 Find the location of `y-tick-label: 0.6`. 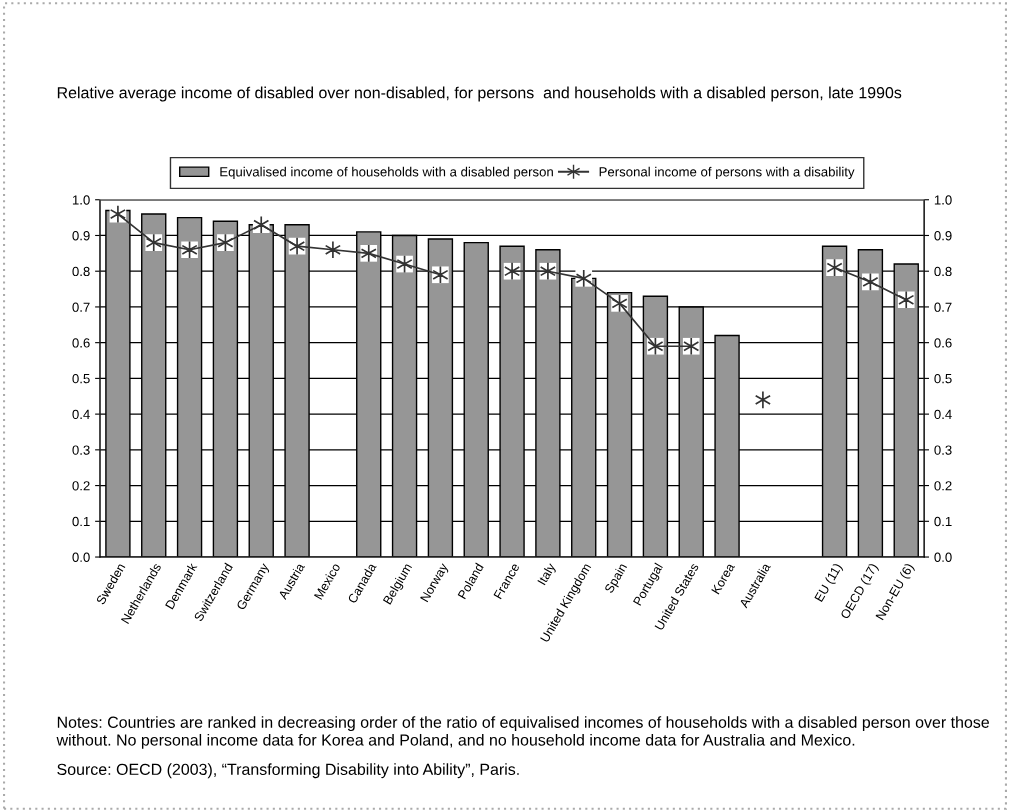

y-tick-label: 0.6 is located at coordinates (81, 343).